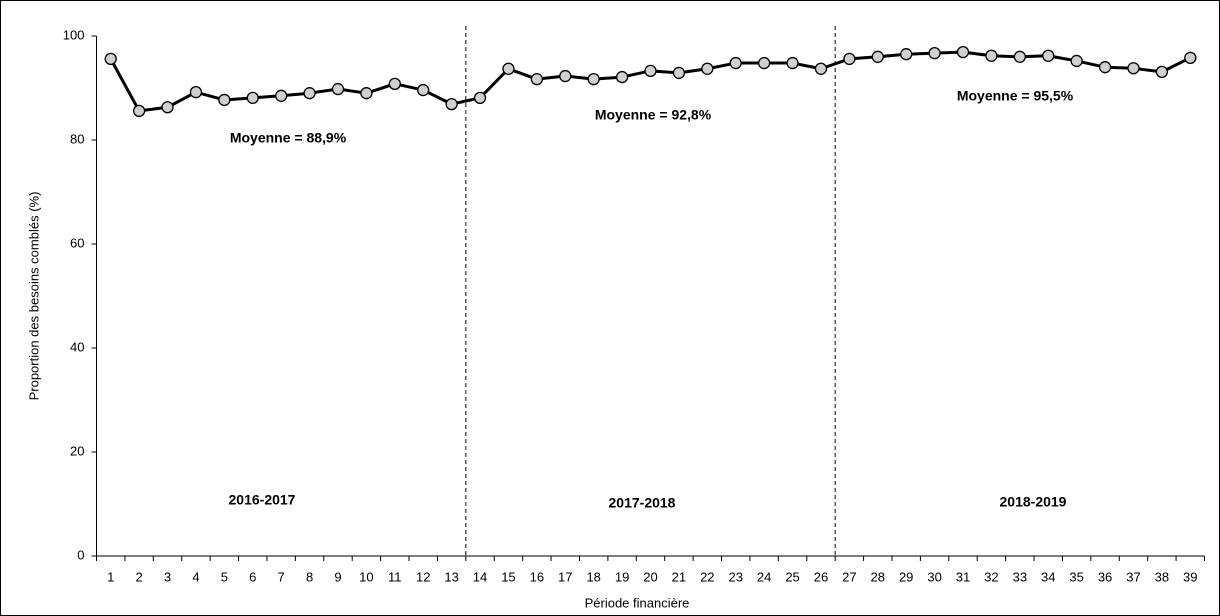  What do you see at coordinates (1162, 576) in the screenshot?
I see `x-tick-label: 38` at bounding box center [1162, 576].